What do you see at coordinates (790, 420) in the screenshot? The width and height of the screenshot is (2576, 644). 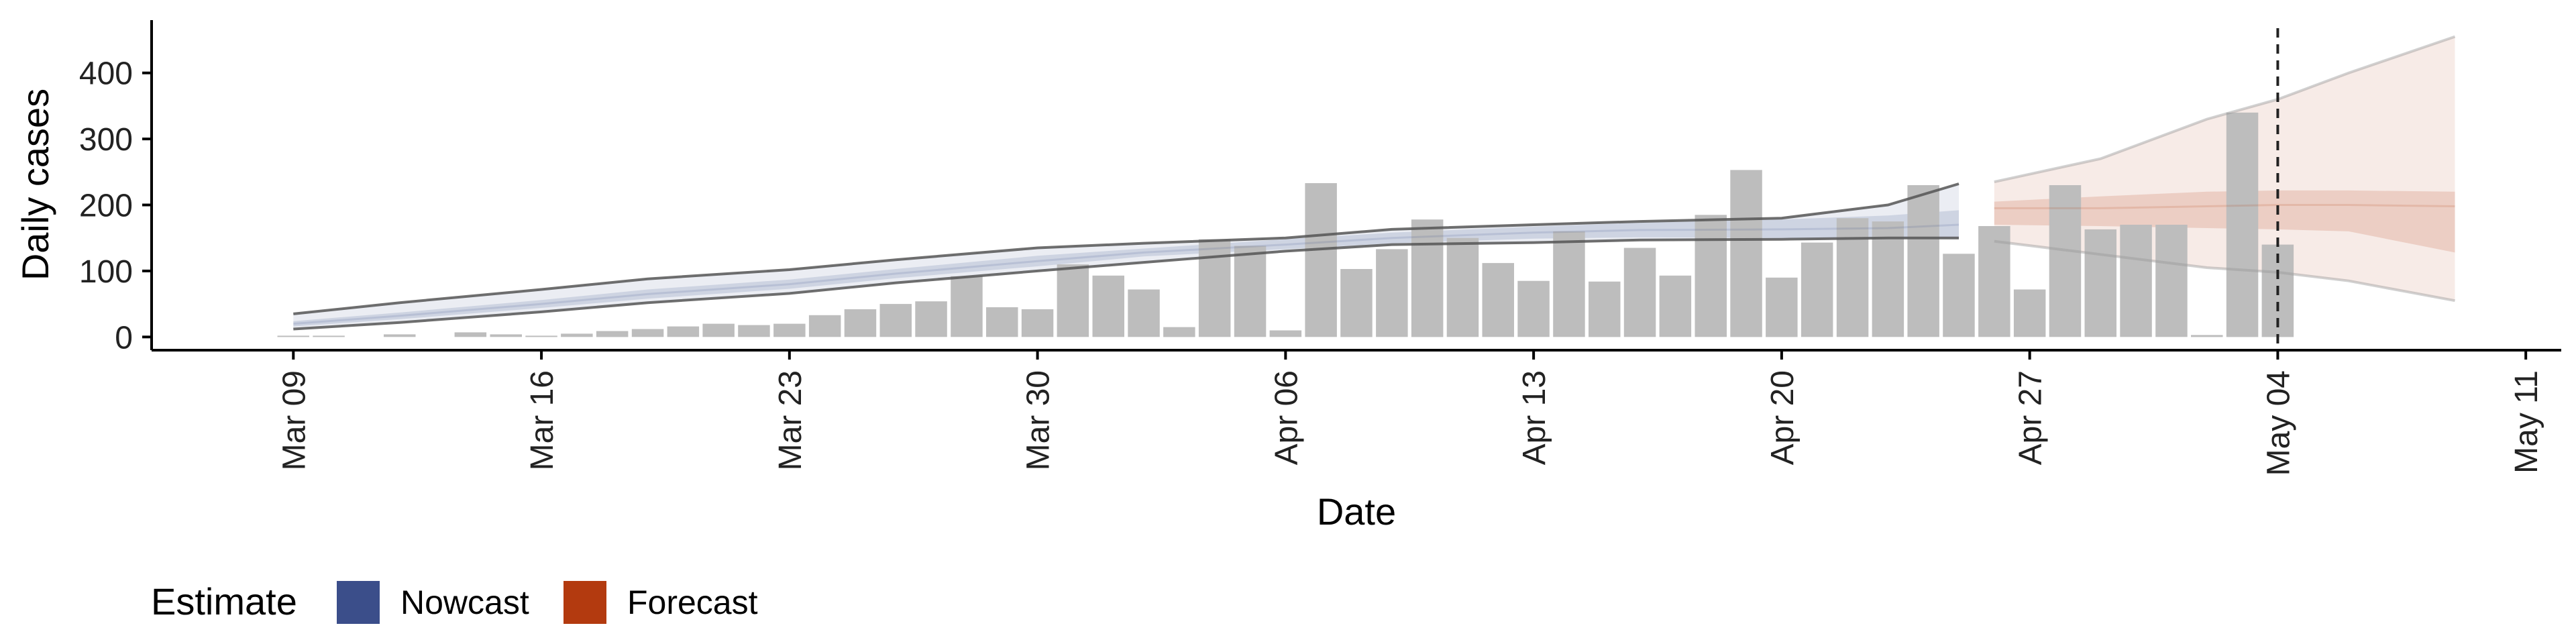 I see `x-tick-label: Mar 23` at bounding box center [790, 420].